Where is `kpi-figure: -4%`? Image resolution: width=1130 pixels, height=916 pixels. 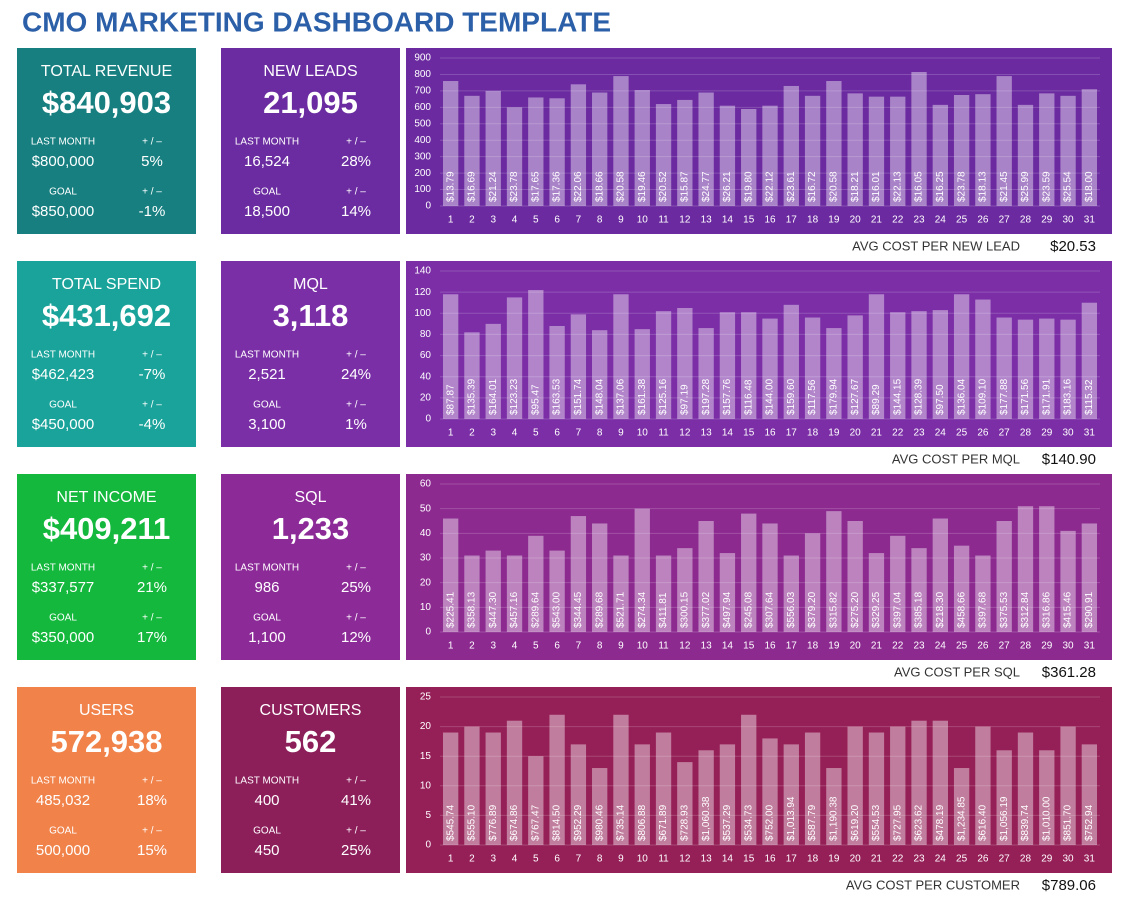
kpi-figure: -4% is located at coordinates (152, 424).